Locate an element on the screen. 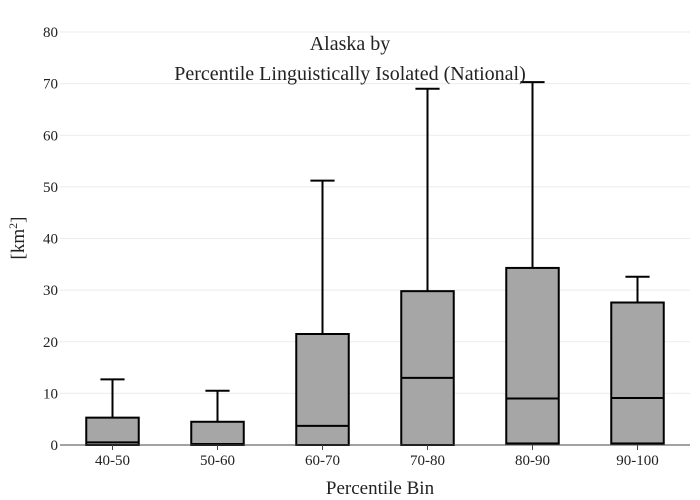  y-tick-label-80: 80 is located at coordinates (50, 33).